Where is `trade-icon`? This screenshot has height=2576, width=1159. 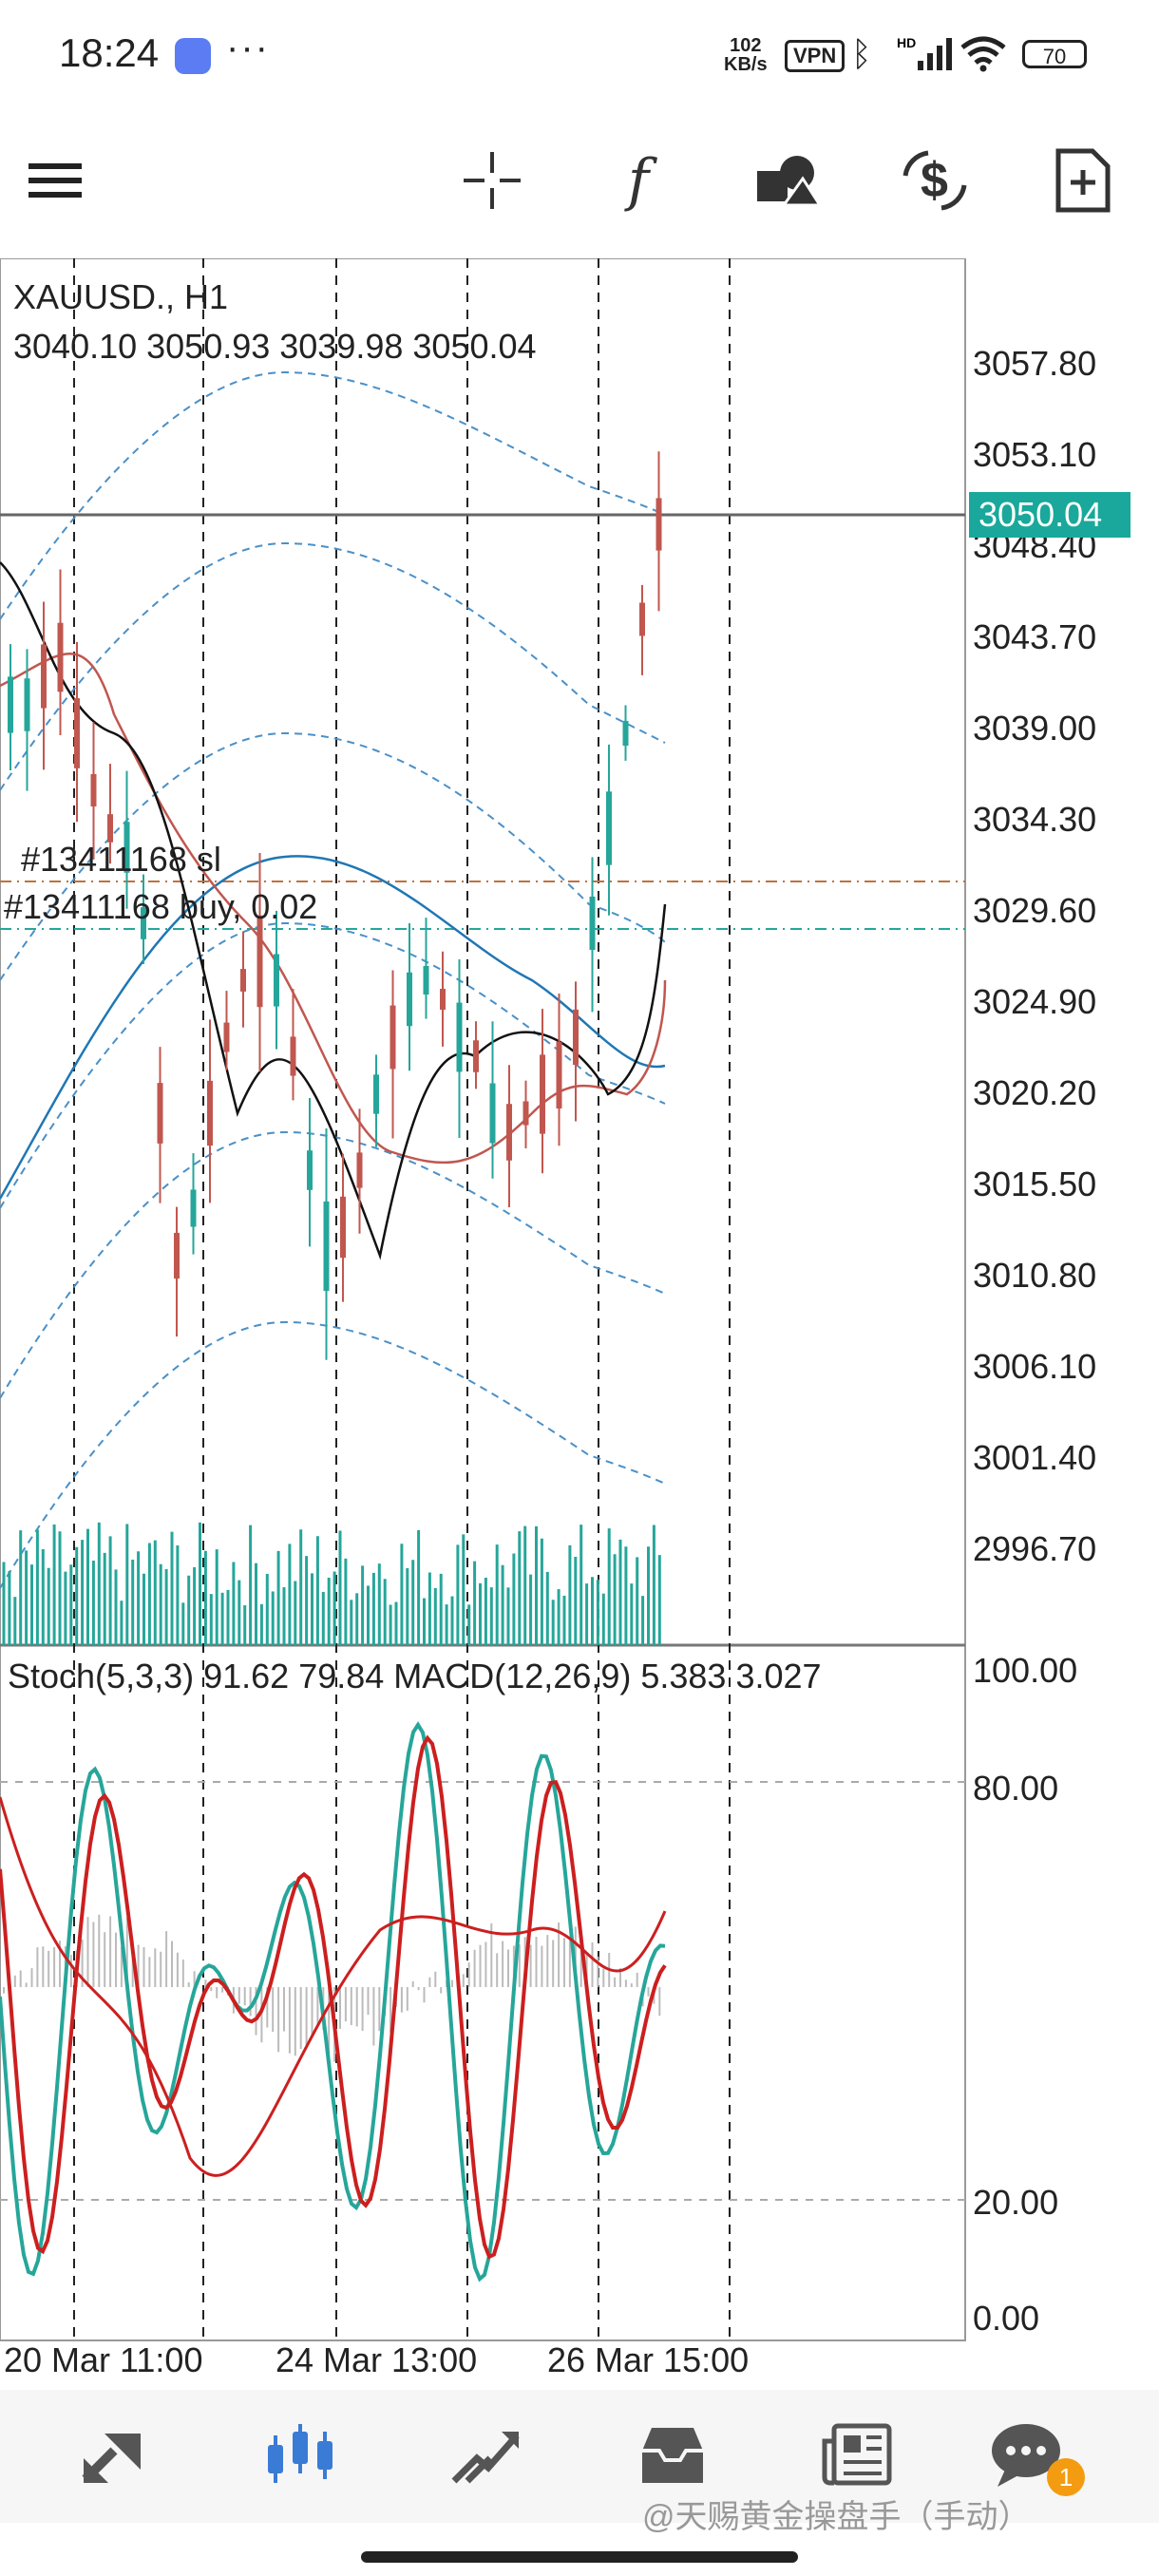 trade-icon is located at coordinates (485, 2458).